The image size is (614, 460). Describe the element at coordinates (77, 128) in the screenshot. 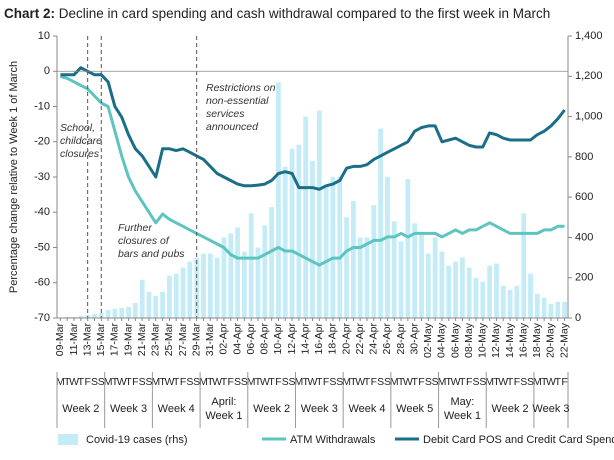

I see `annotation: School,` at that location.